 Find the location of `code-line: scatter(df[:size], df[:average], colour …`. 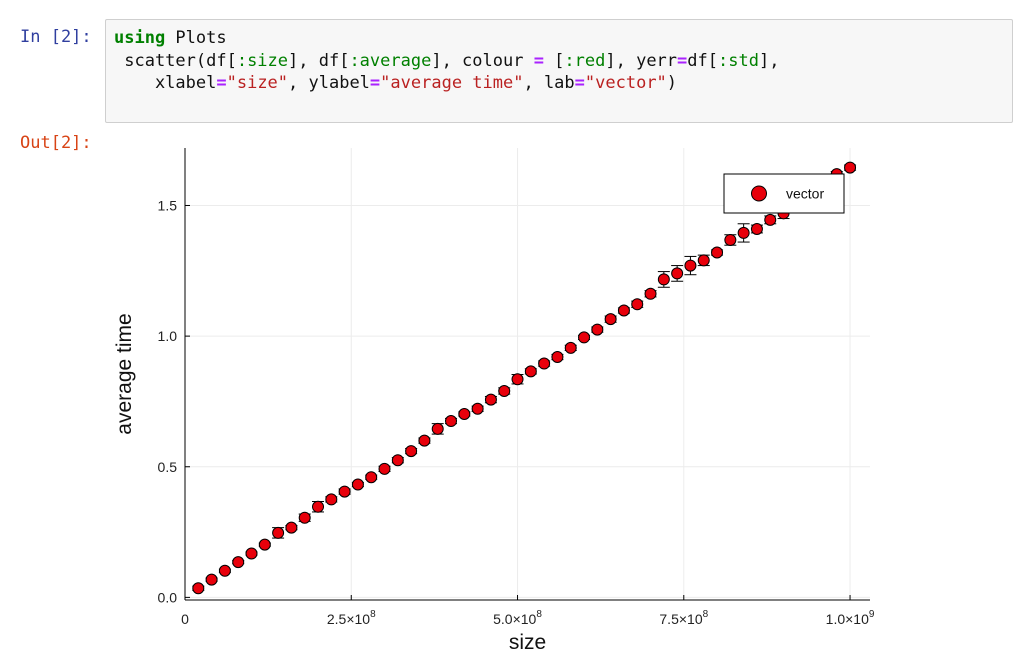

code-line: scatter(df[:size], df[:average], colour … is located at coordinates (446, 61).